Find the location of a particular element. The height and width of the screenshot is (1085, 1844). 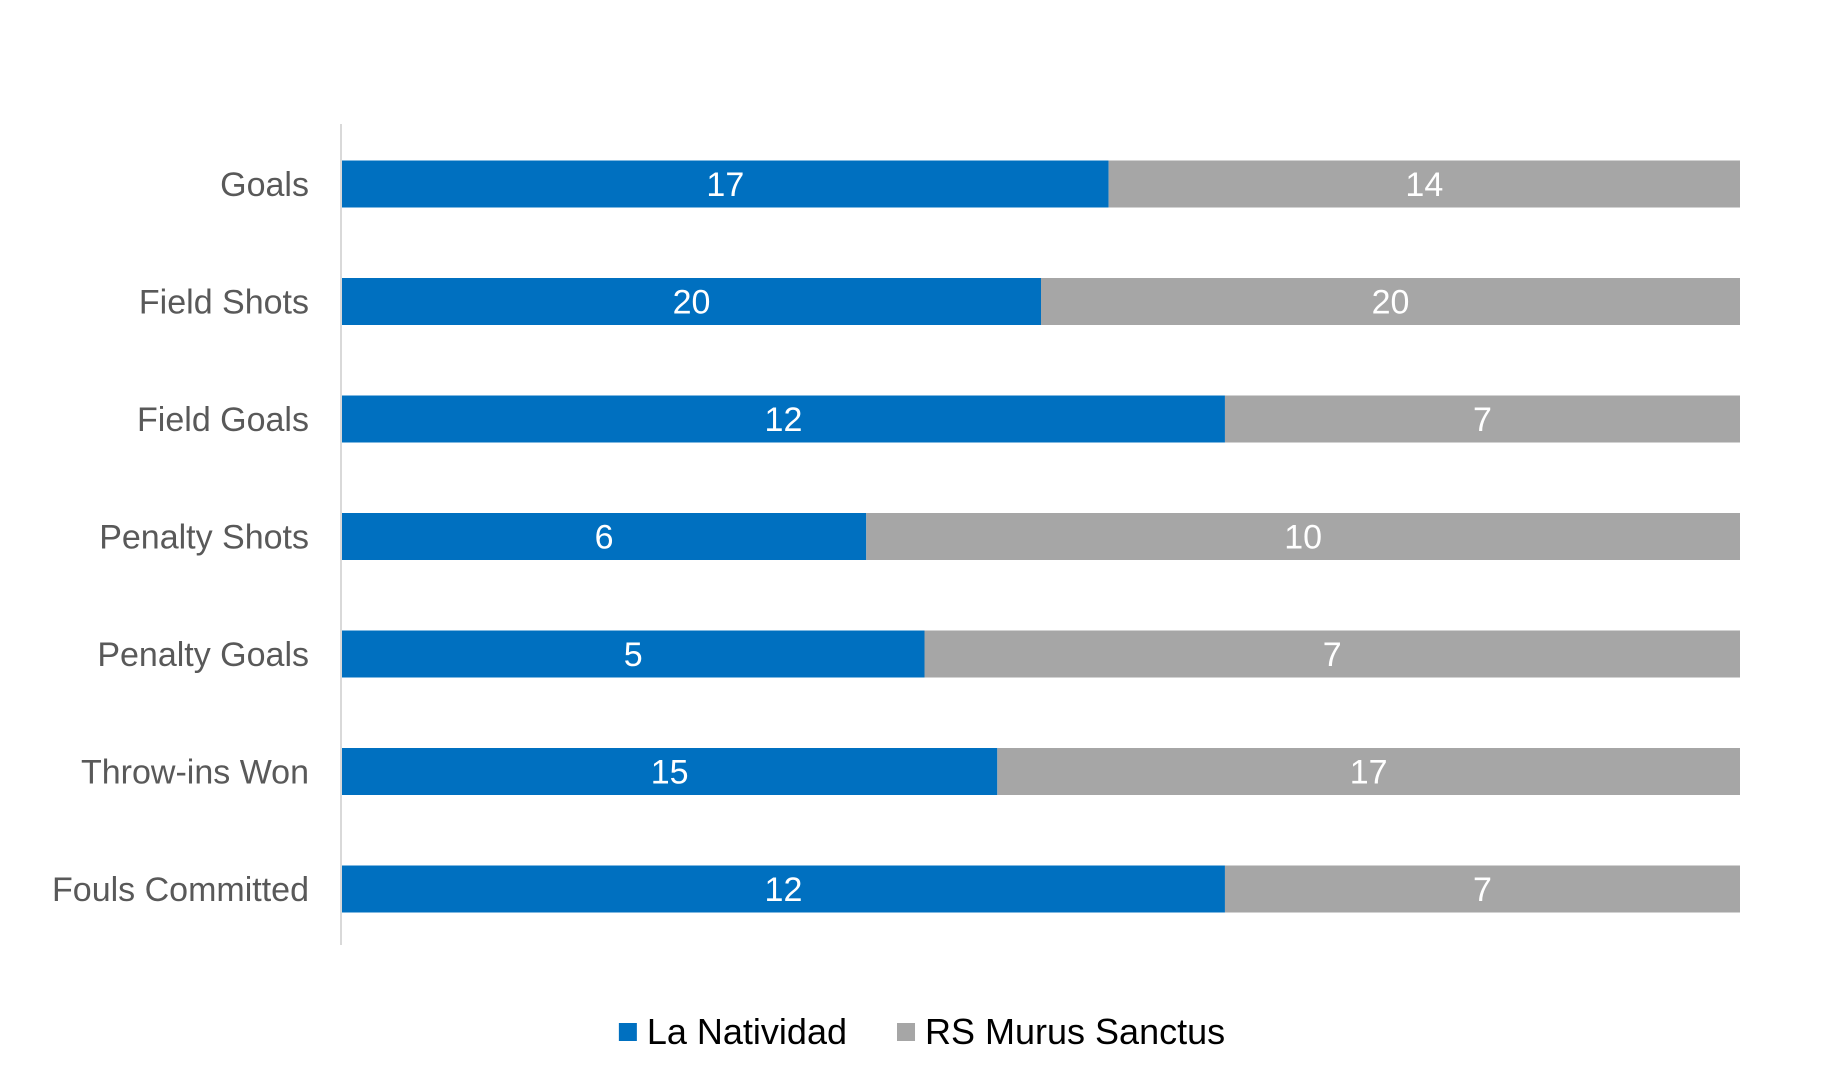

category-label: Goals is located at coordinates (264, 185).